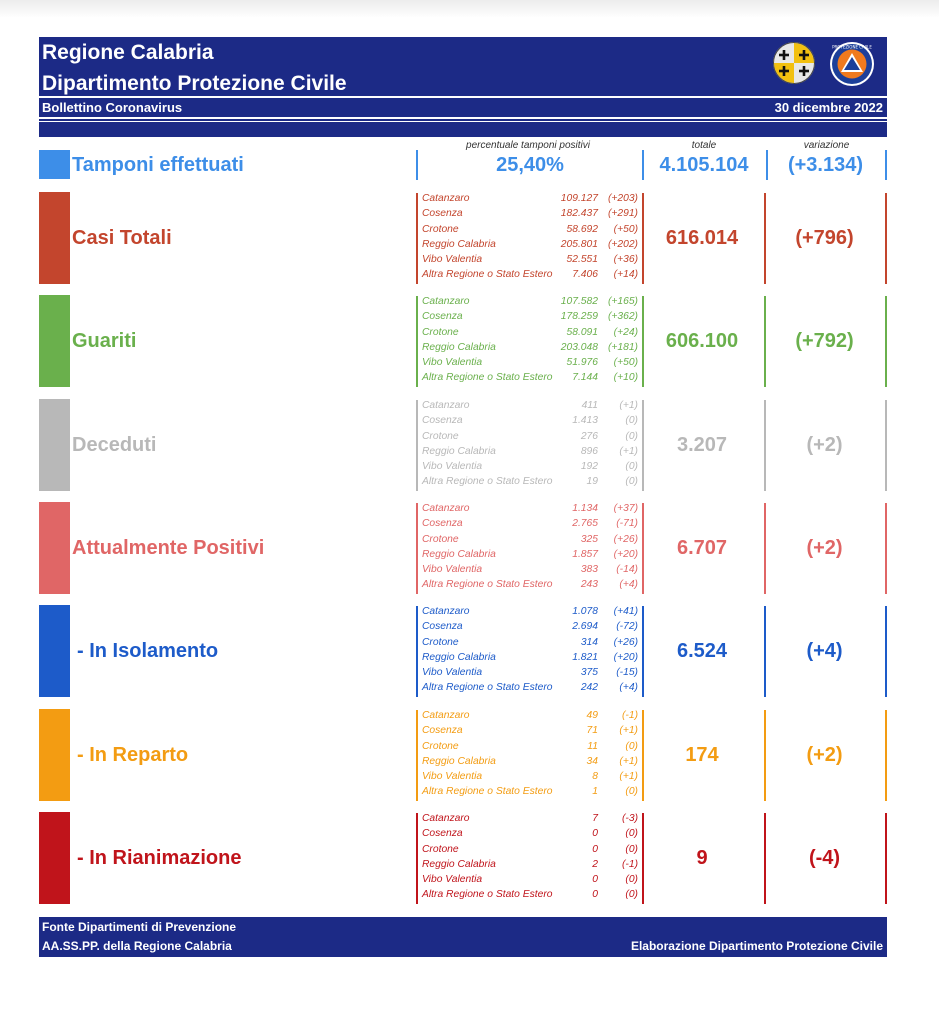  What do you see at coordinates (703, 755) in the screenshot?
I see `in-reparto-total: 174` at bounding box center [703, 755].